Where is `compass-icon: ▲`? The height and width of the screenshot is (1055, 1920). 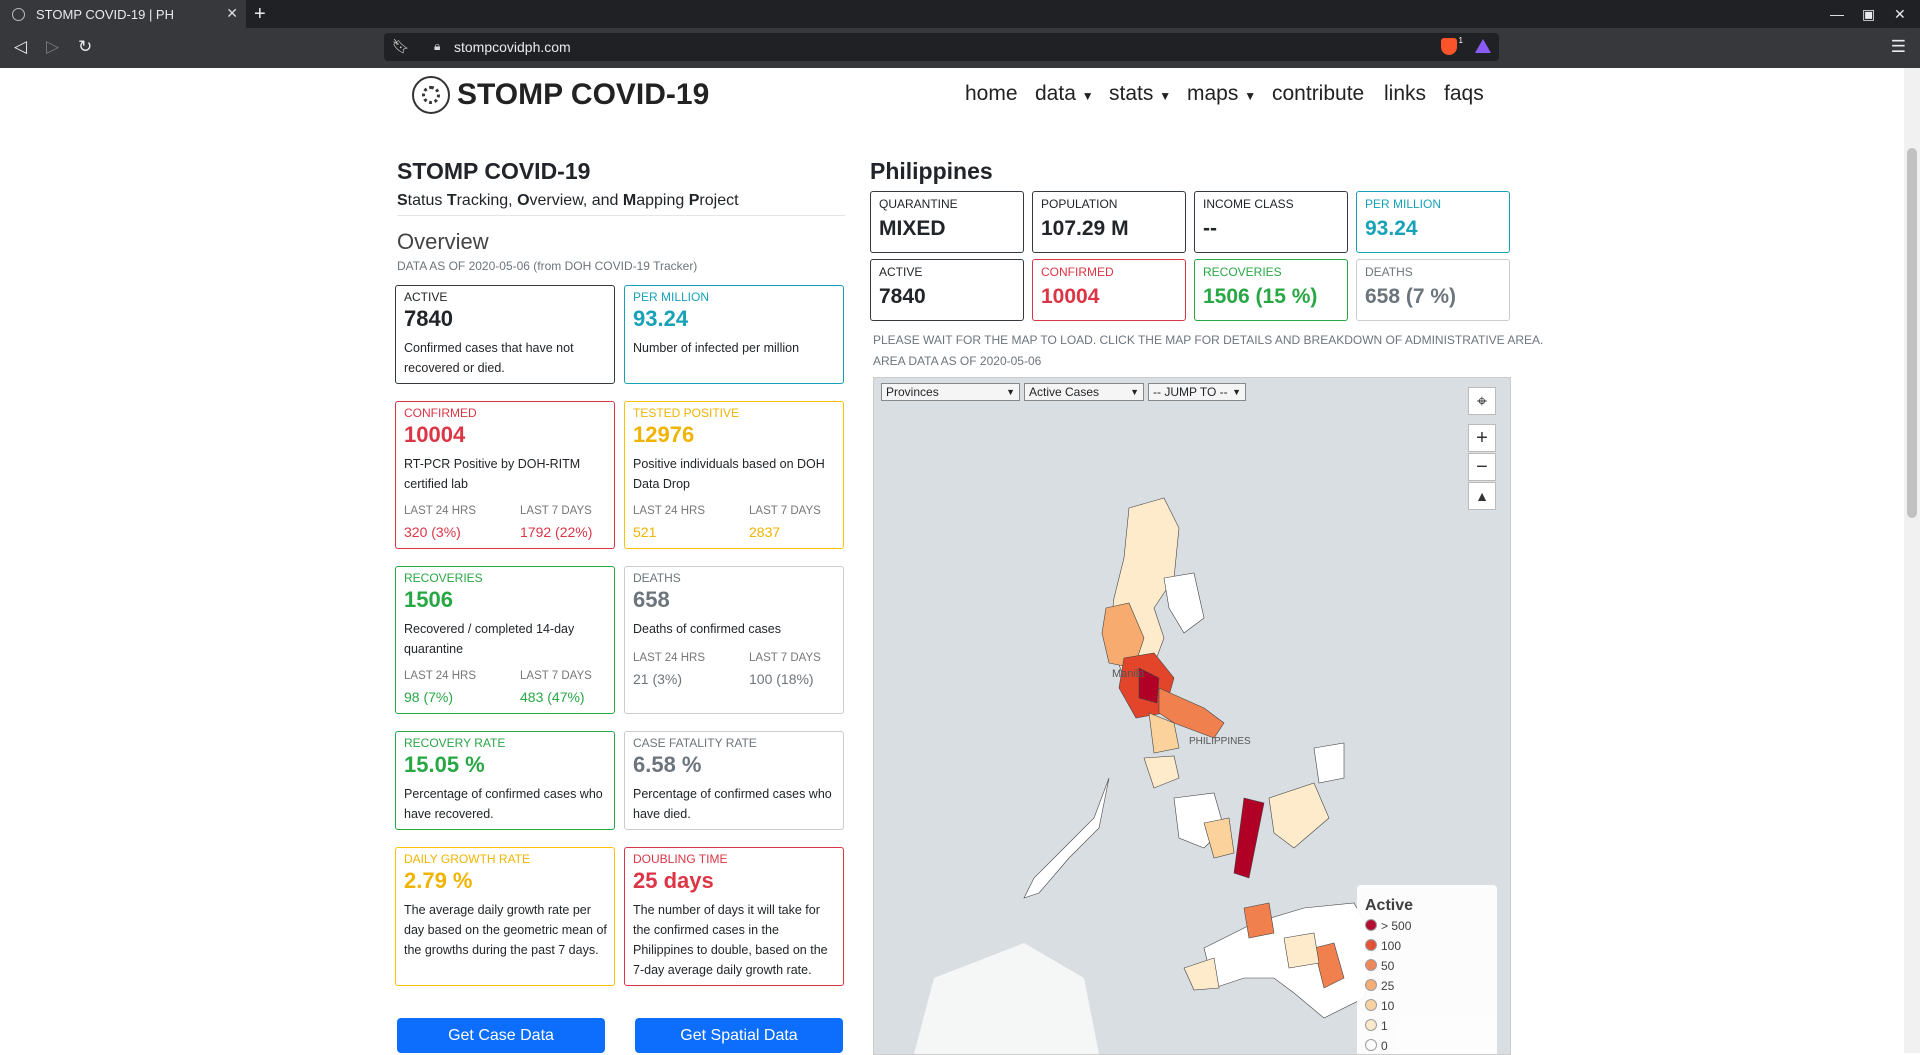
compass-icon: ▲ is located at coordinates (1482, 496).